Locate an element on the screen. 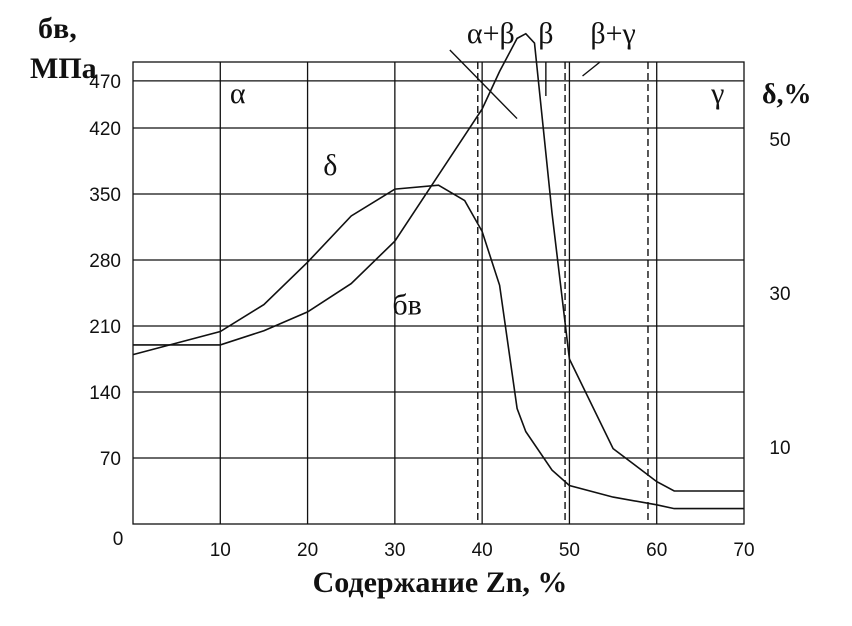  x-tick-label: 10 is located at coordinates (220, 550).